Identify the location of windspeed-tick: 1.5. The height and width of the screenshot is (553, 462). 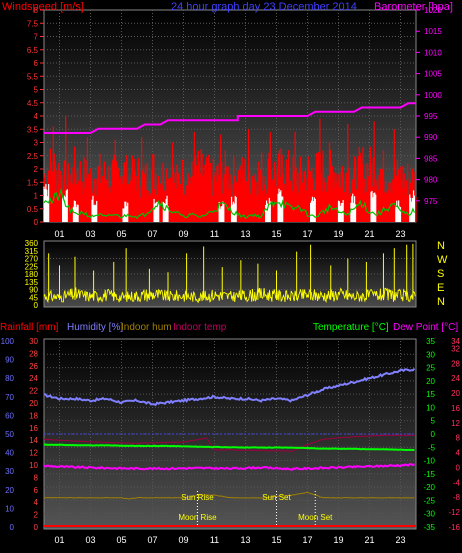
(33, 182).